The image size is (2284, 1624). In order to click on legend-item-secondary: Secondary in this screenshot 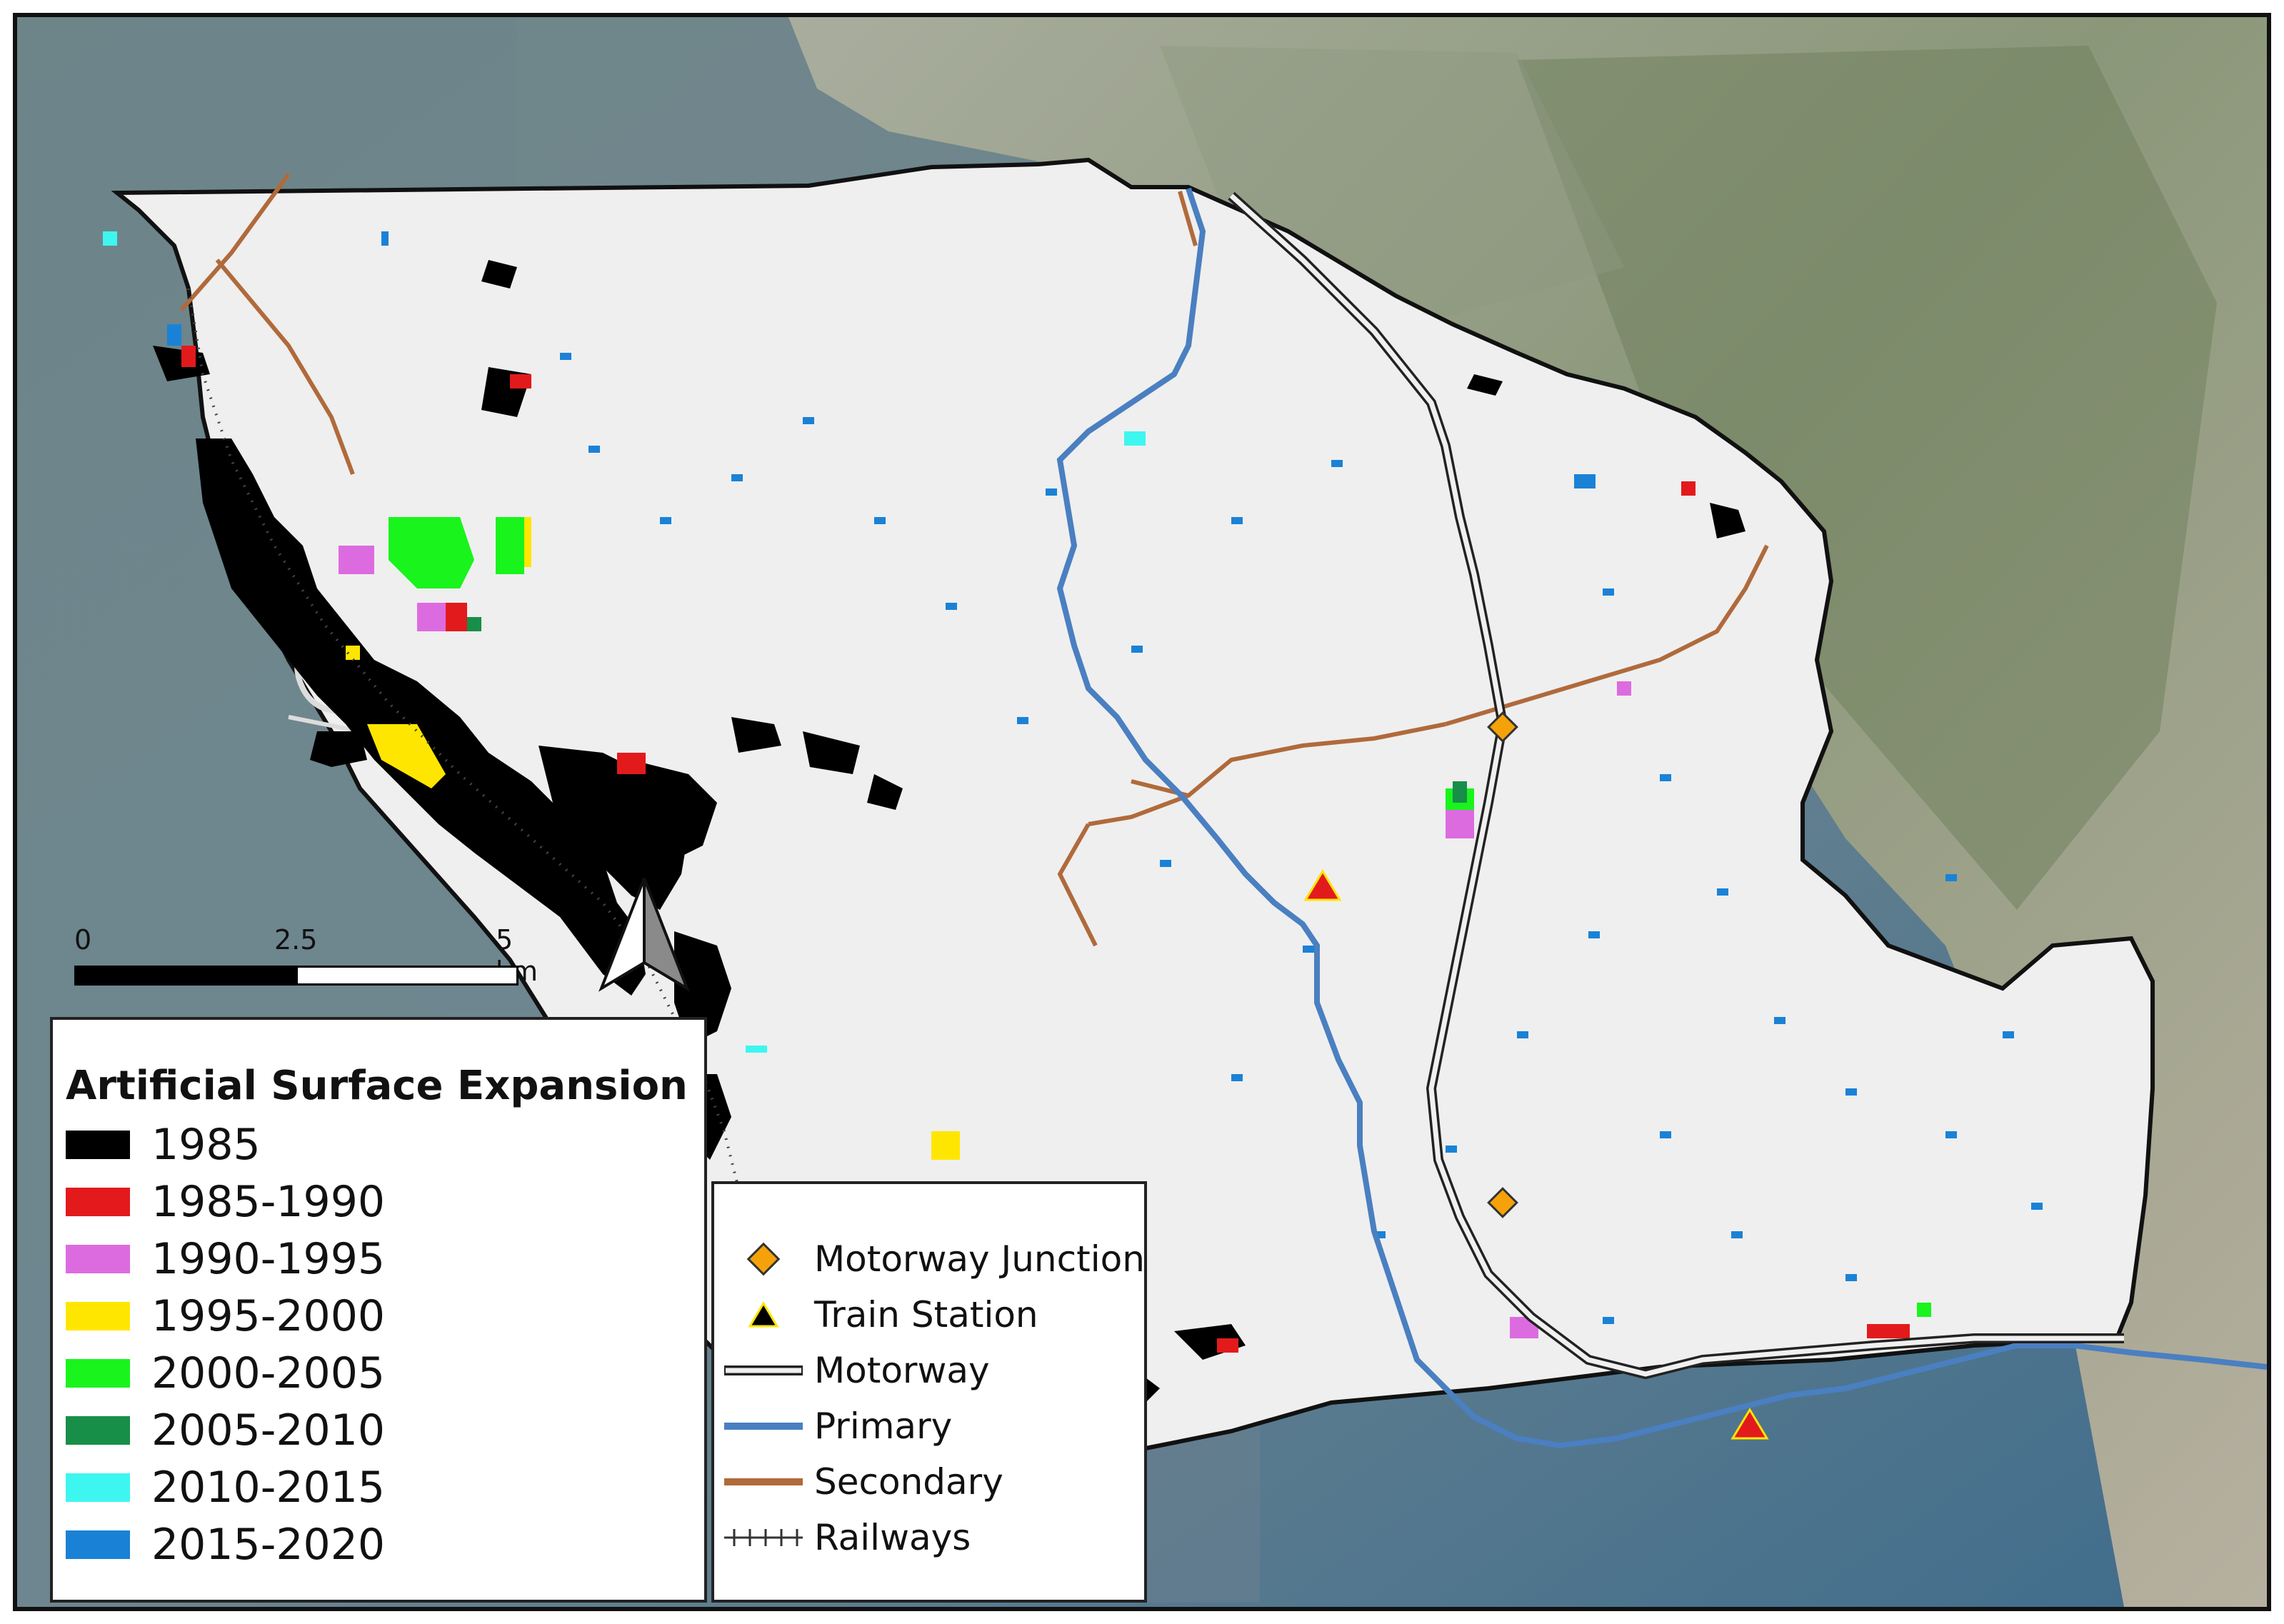, I will do `click(863, 1482)`.